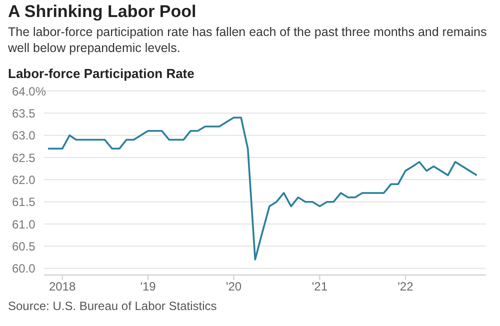  I want to click on y-tick-label: 64.0%, so click(29, 91).